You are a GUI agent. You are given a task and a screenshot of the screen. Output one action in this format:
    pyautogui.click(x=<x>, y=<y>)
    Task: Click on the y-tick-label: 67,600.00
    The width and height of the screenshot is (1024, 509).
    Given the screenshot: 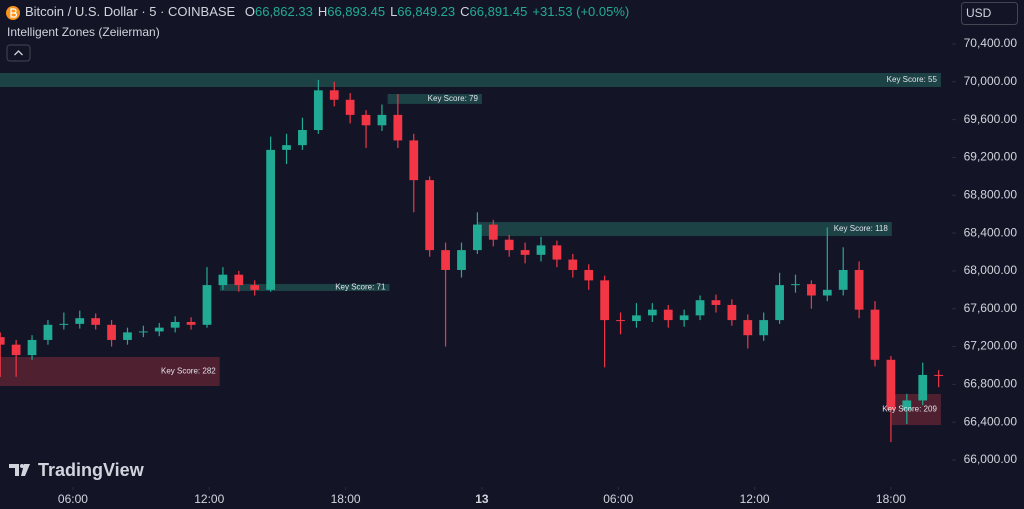 What is the action you would take?
    pyautogui.click(x=991, y=308)
    